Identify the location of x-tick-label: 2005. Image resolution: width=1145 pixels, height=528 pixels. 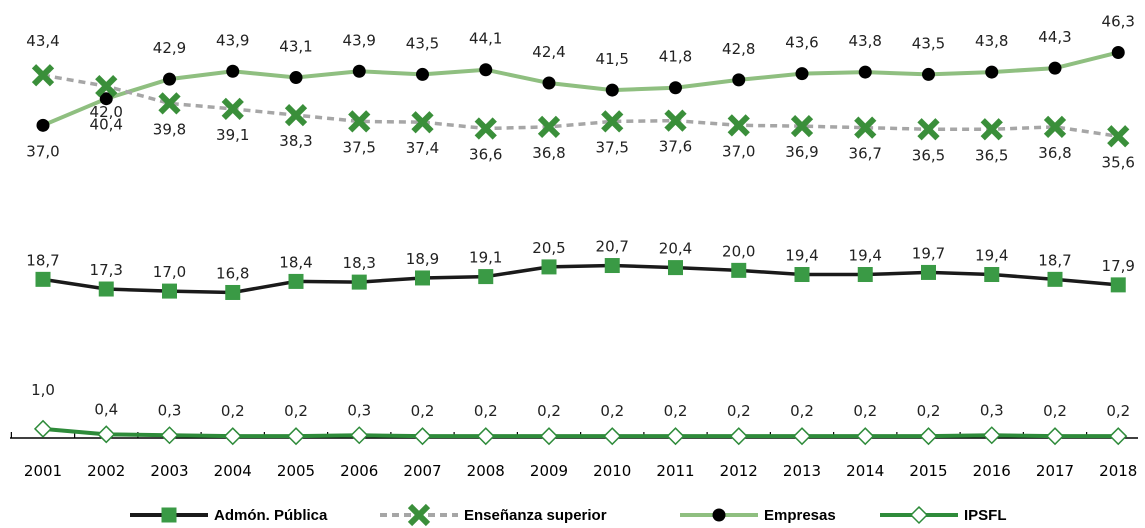
(296, 471).